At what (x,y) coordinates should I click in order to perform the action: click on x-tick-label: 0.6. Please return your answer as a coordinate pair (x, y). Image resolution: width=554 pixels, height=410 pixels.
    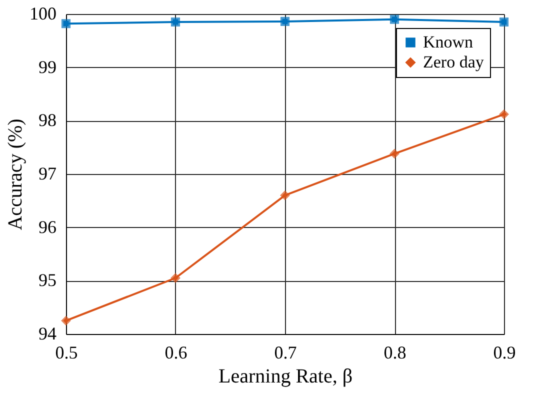
    Looking at the image, I should click on (176, 352).